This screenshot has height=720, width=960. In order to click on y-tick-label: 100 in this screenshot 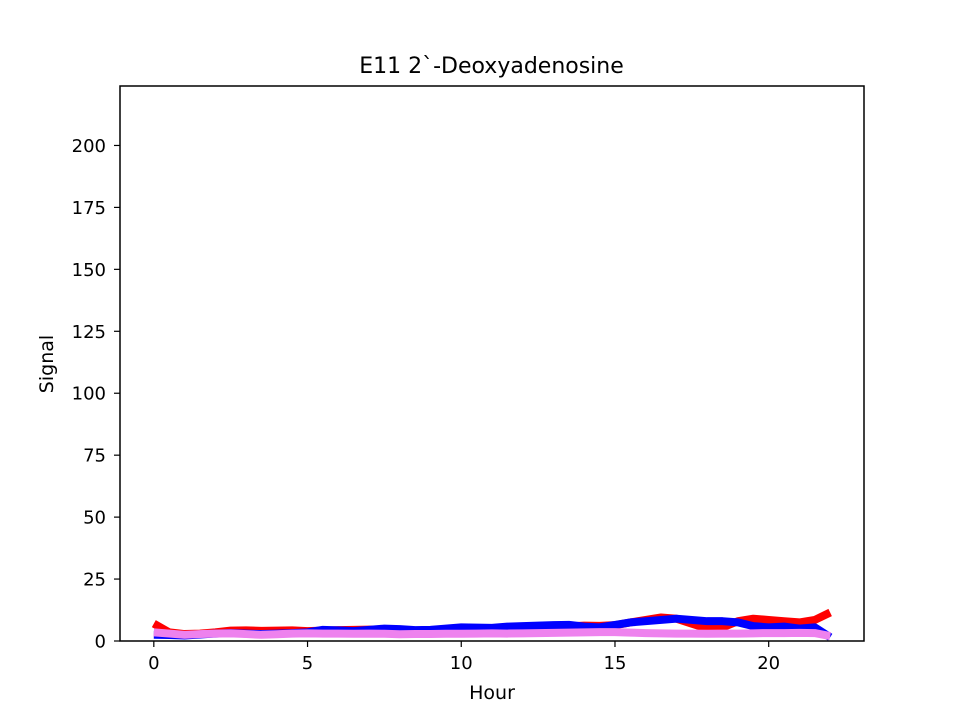, I will do `click(89, 394)`.